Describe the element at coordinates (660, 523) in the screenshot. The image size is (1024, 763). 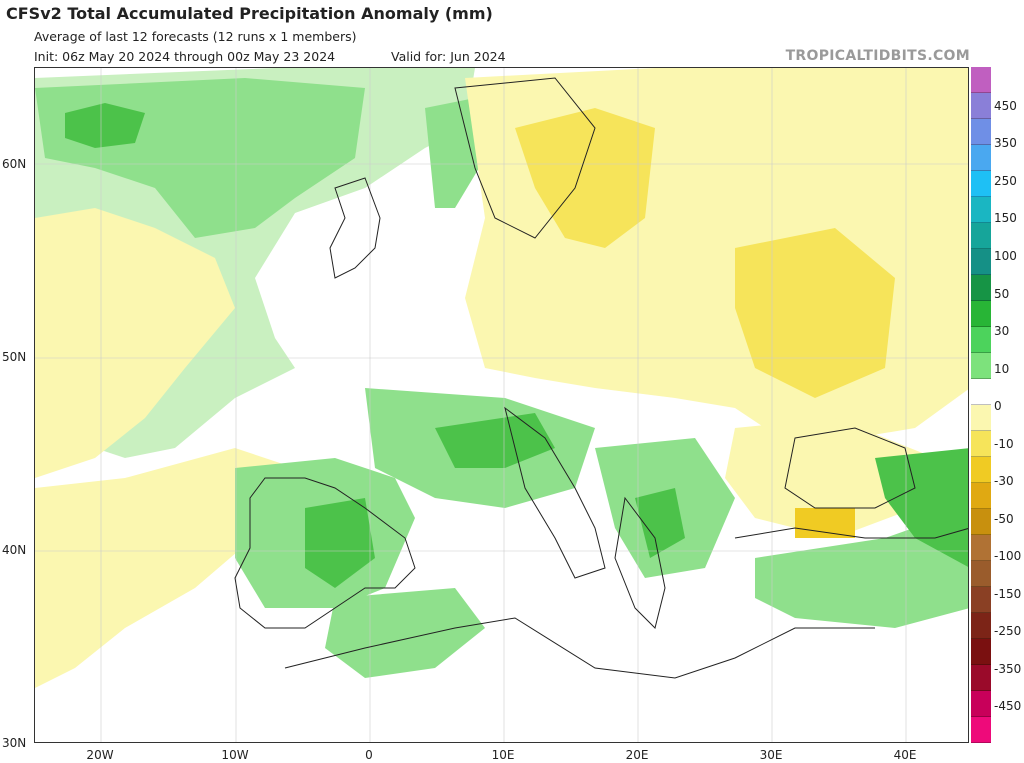
I see `wet-anomaly-balkans-core` at that location.